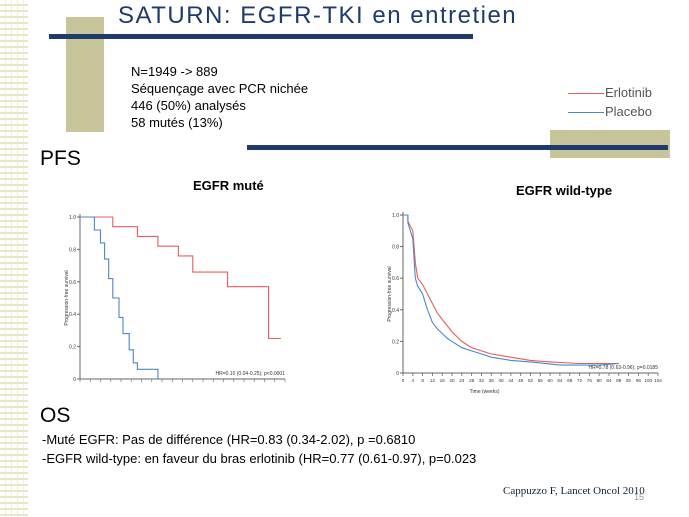 The image size is (689, 517). What do you see at coordinates (639, 497) in the screenshot?
I see `page-number: 15` at bounding box center [639, 497].